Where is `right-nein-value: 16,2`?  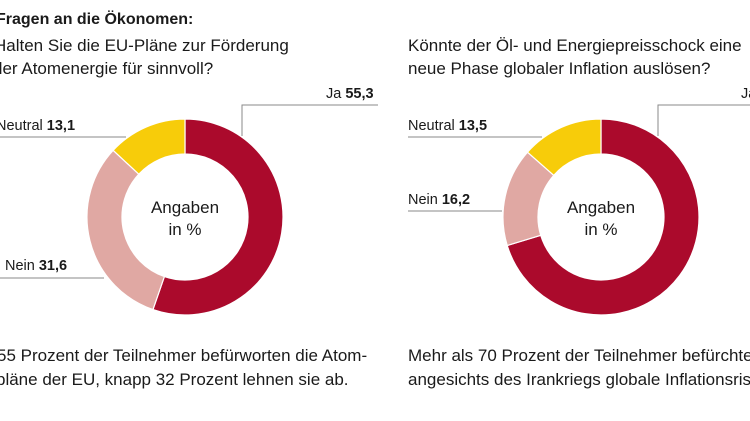
right-nein-value: 16,2 is located at coordinates (456, 200).